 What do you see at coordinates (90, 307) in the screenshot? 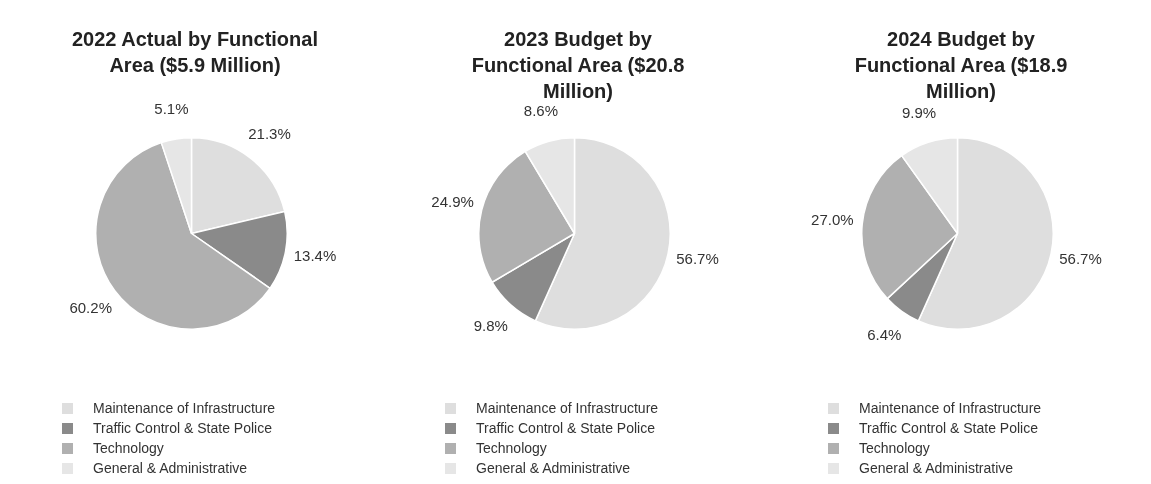
I see `data-label: 60.2%` at bounding box center [90, 307].